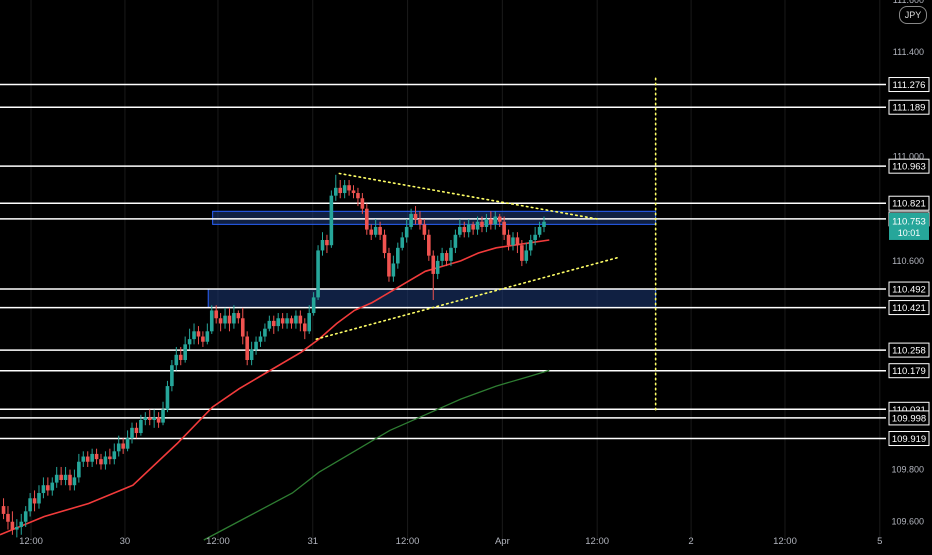 The image size is (932, 555). I want to click on level-price-tag-label: 110.258, so click(909, 351).